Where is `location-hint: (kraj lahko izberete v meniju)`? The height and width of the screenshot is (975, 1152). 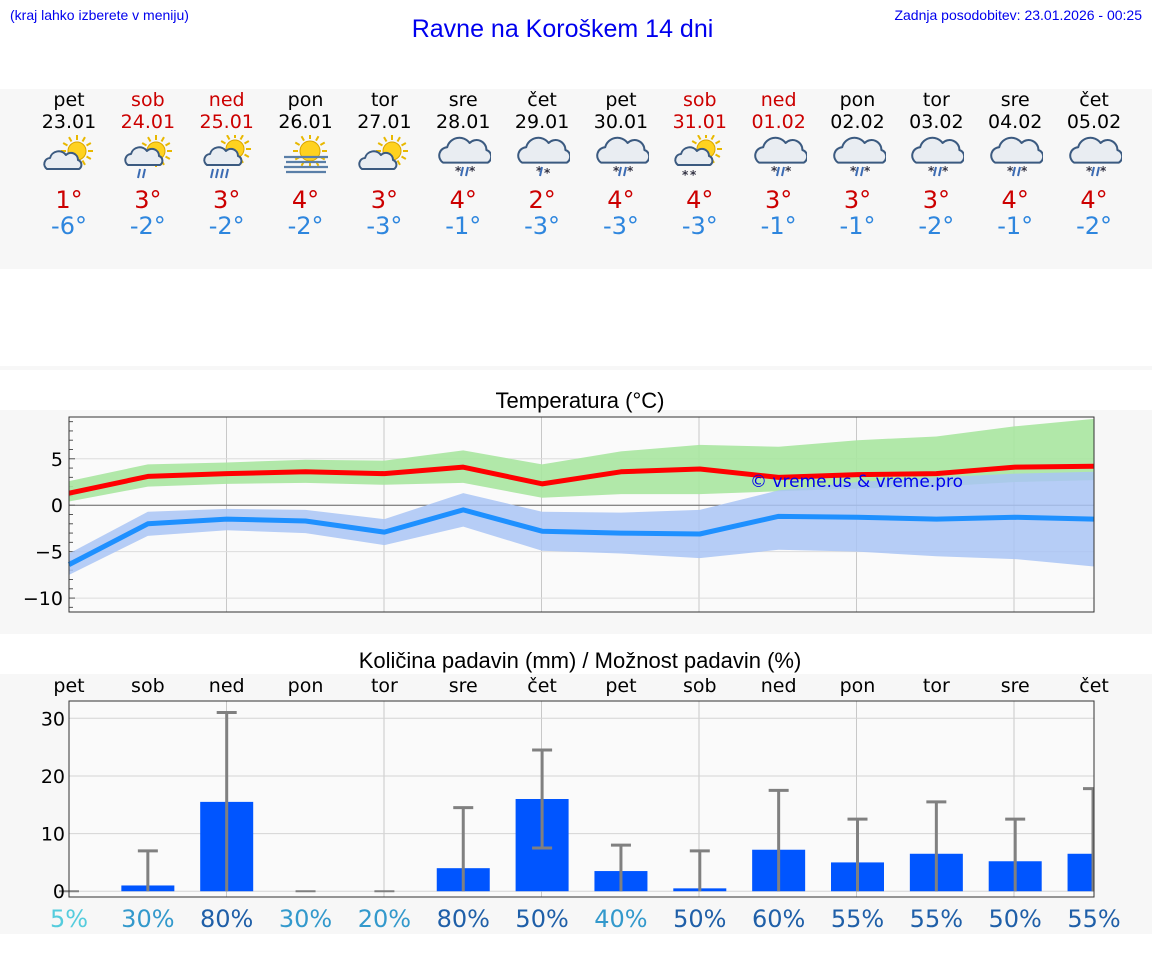 location-hint: (kraj lahko izberete v meniju) is located at coordinates (99, 15).